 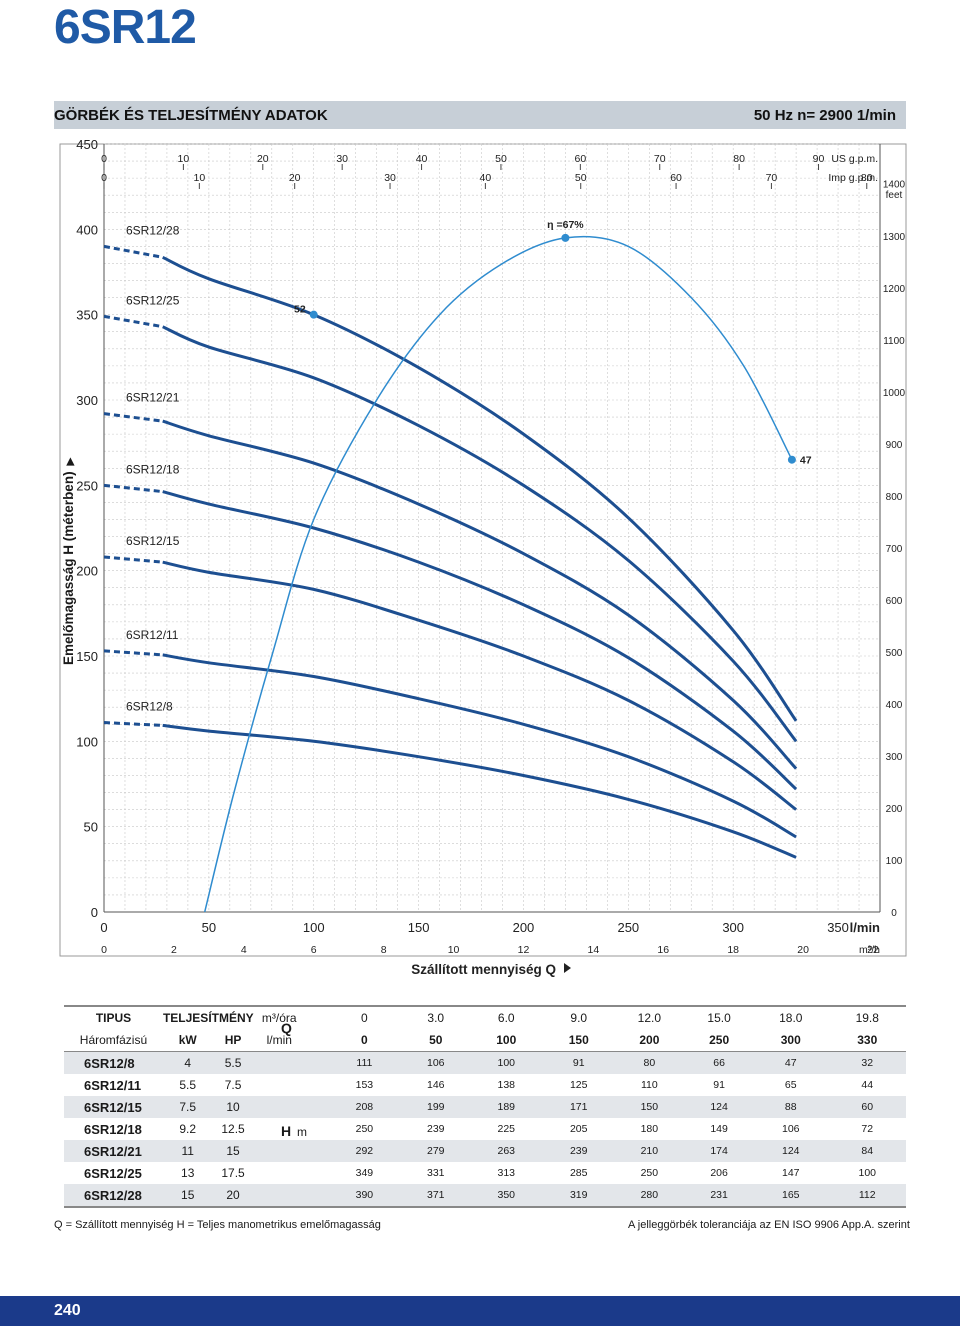 What do you see at coordinates (342, 159) in the screenshot?
I see `x-tick-usgpm: 30` at bounding box center [342, 159].